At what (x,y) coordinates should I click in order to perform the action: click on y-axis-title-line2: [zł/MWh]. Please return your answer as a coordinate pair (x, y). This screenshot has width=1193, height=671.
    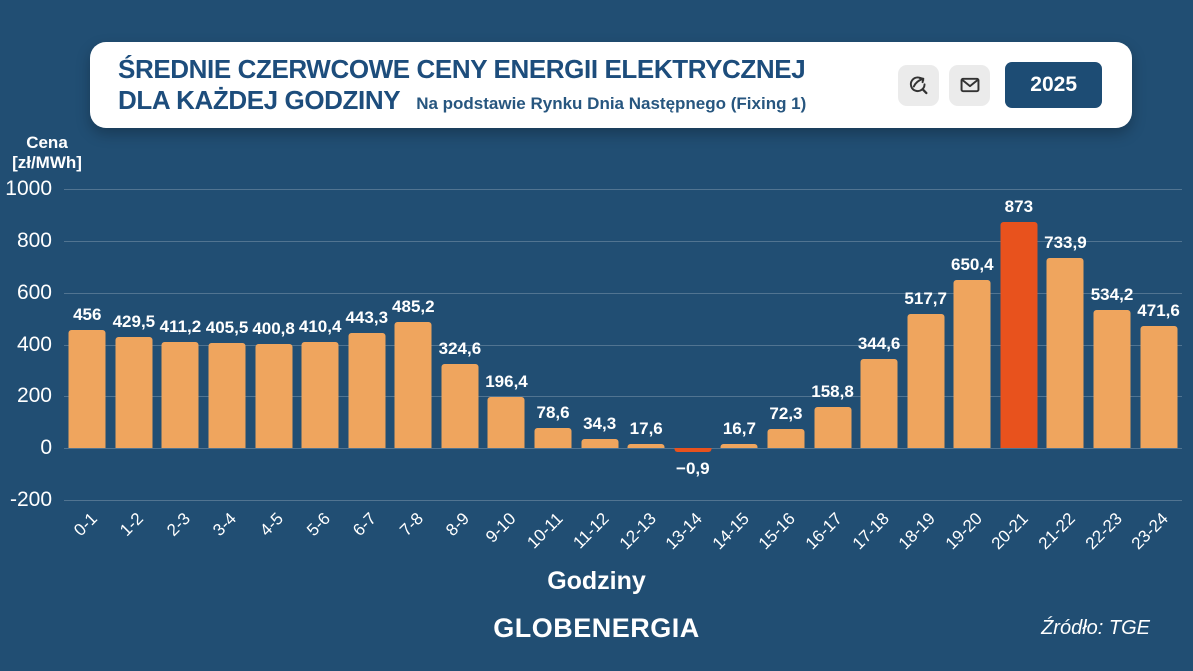
    Looking at the image, I should click on (47, 163).